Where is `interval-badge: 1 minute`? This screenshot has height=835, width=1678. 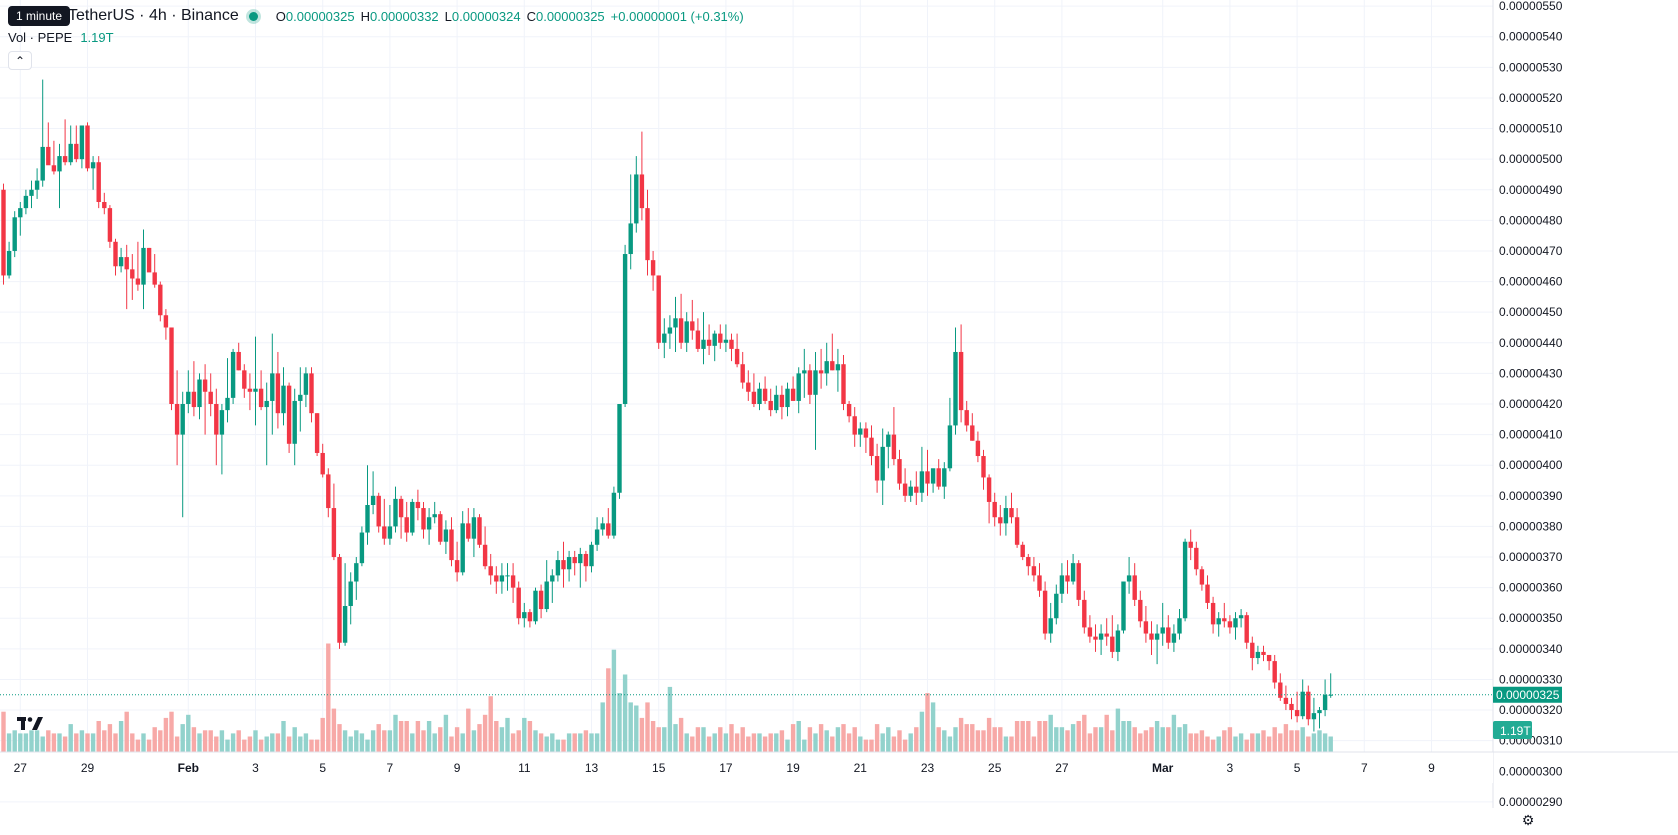
interval-badge: 1 minute is located at coordinates (39, 16).